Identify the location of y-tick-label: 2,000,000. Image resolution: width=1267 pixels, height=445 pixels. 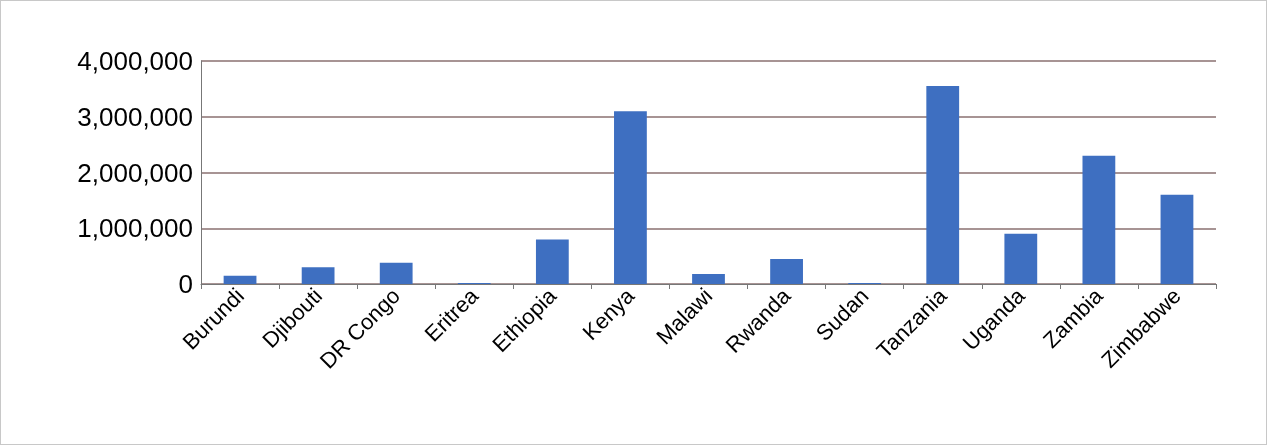
(135, 172).